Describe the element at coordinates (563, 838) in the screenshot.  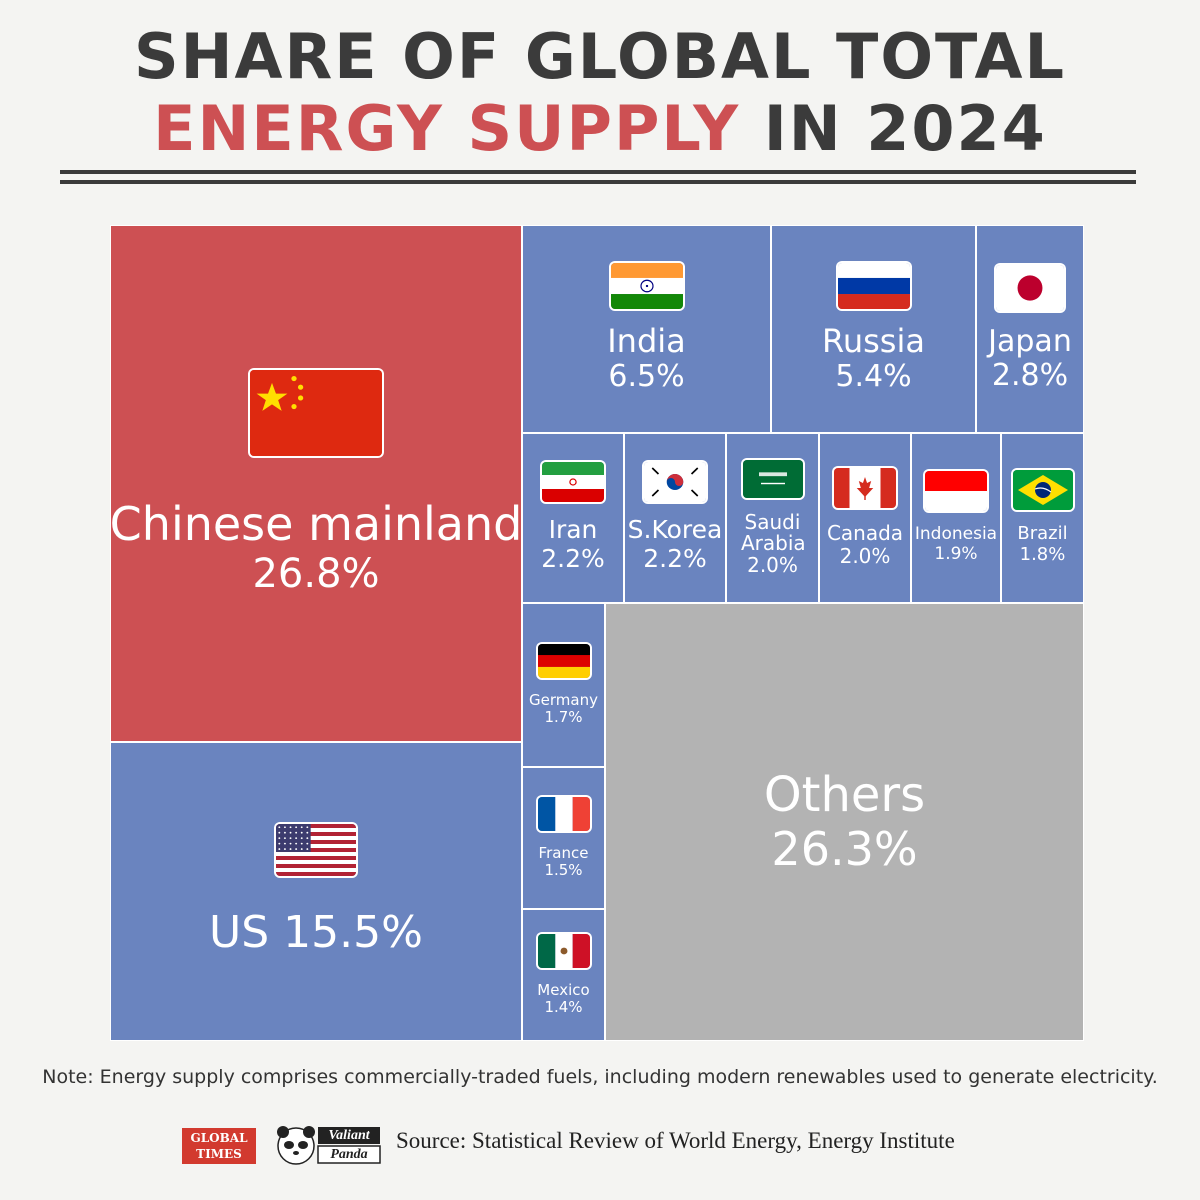
I see `tile-france: France 1.5%` at that location.